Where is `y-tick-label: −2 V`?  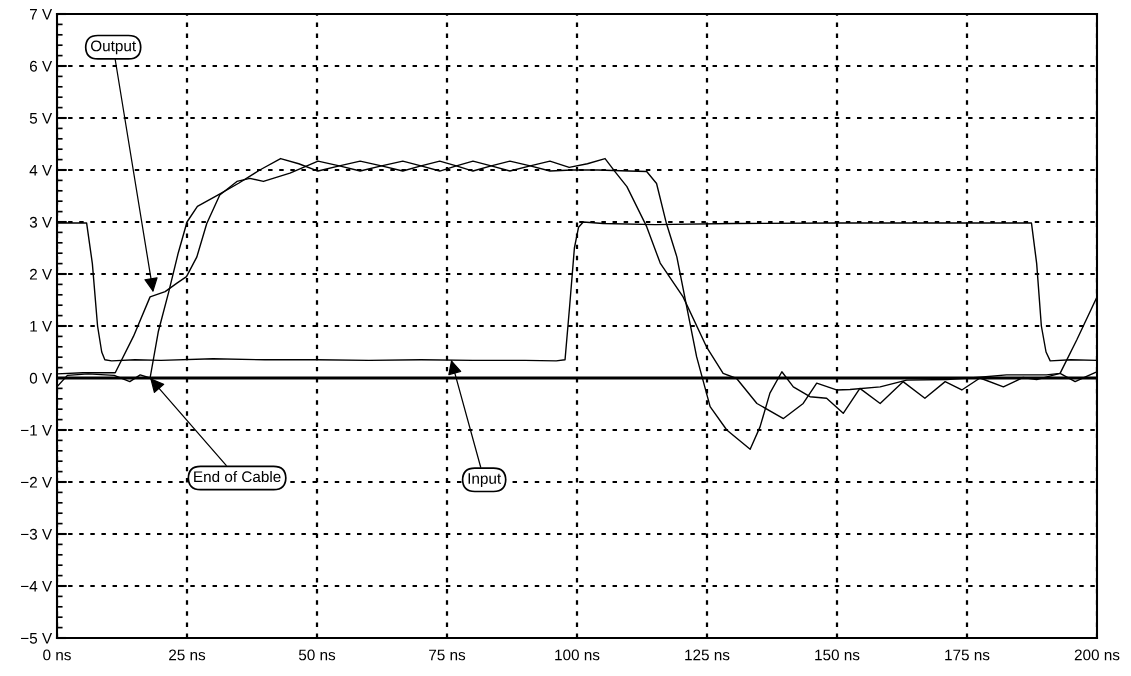
y-tick-label: −2 V is located at coordinates (37, 482).